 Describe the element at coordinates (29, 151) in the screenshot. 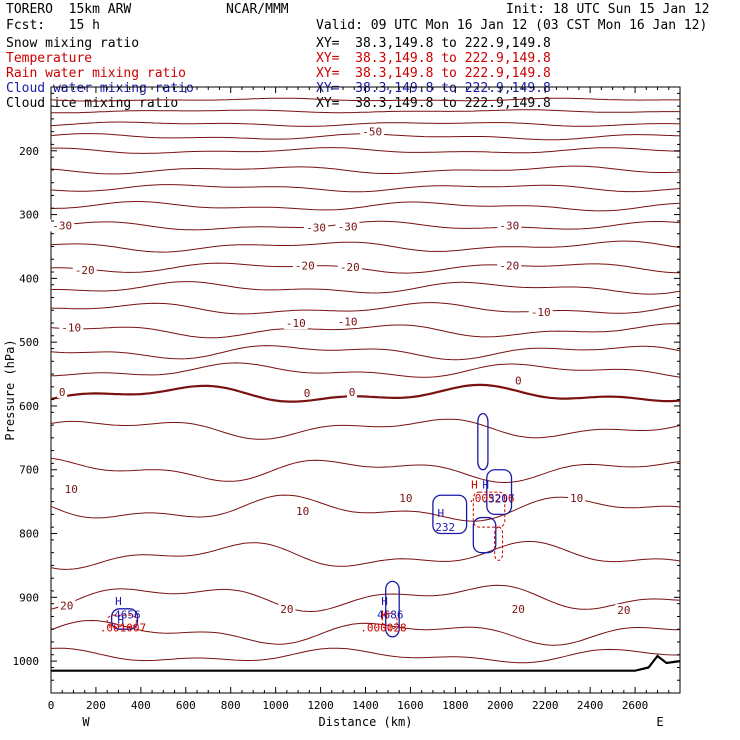

I see `y-tick-label: 200` at that location.